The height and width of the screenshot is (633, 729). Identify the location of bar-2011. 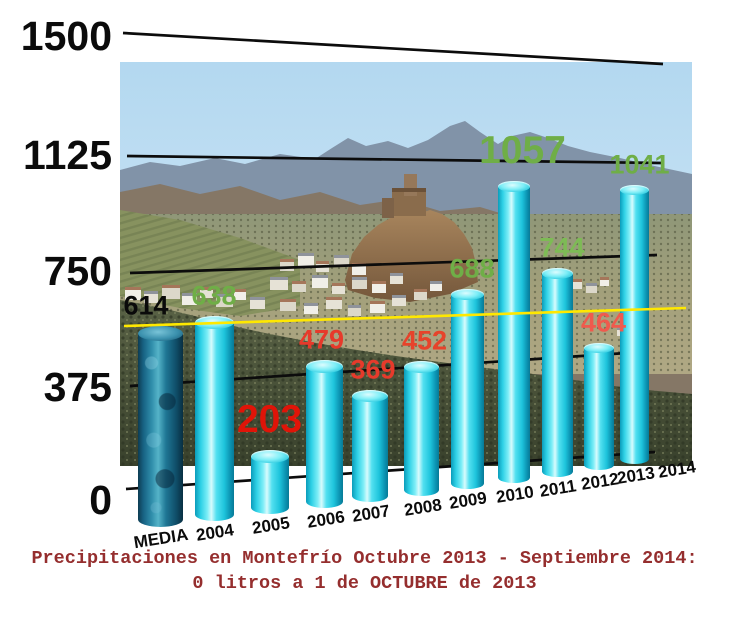
(557, 375).